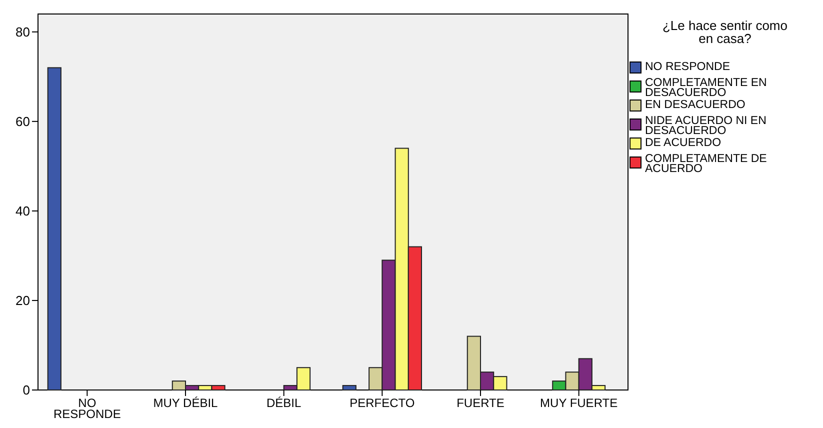 The height and width of the screenshot is (428, 823). What do you see at coordinates (579, 403) in the screenshot?
I see `x-tick-label: MUY FUERTE` at bounding box center [579, 403].